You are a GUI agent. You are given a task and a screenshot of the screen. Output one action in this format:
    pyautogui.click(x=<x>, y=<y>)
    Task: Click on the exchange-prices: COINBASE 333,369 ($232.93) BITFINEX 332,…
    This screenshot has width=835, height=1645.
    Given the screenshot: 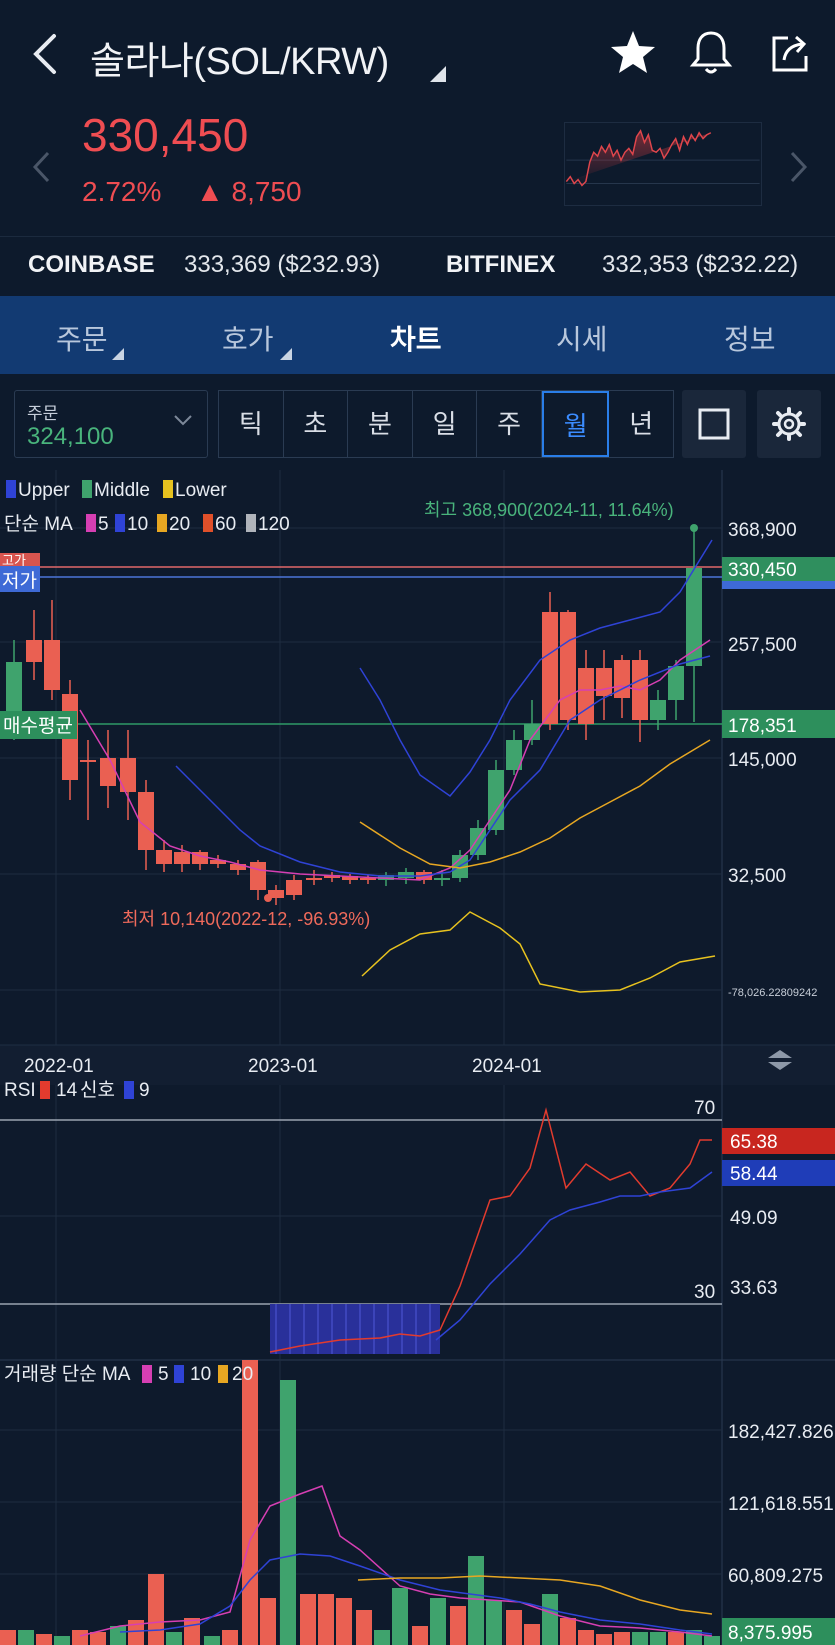 What is the action you would take?
    pyautogui.click(x=417, y=265)
    